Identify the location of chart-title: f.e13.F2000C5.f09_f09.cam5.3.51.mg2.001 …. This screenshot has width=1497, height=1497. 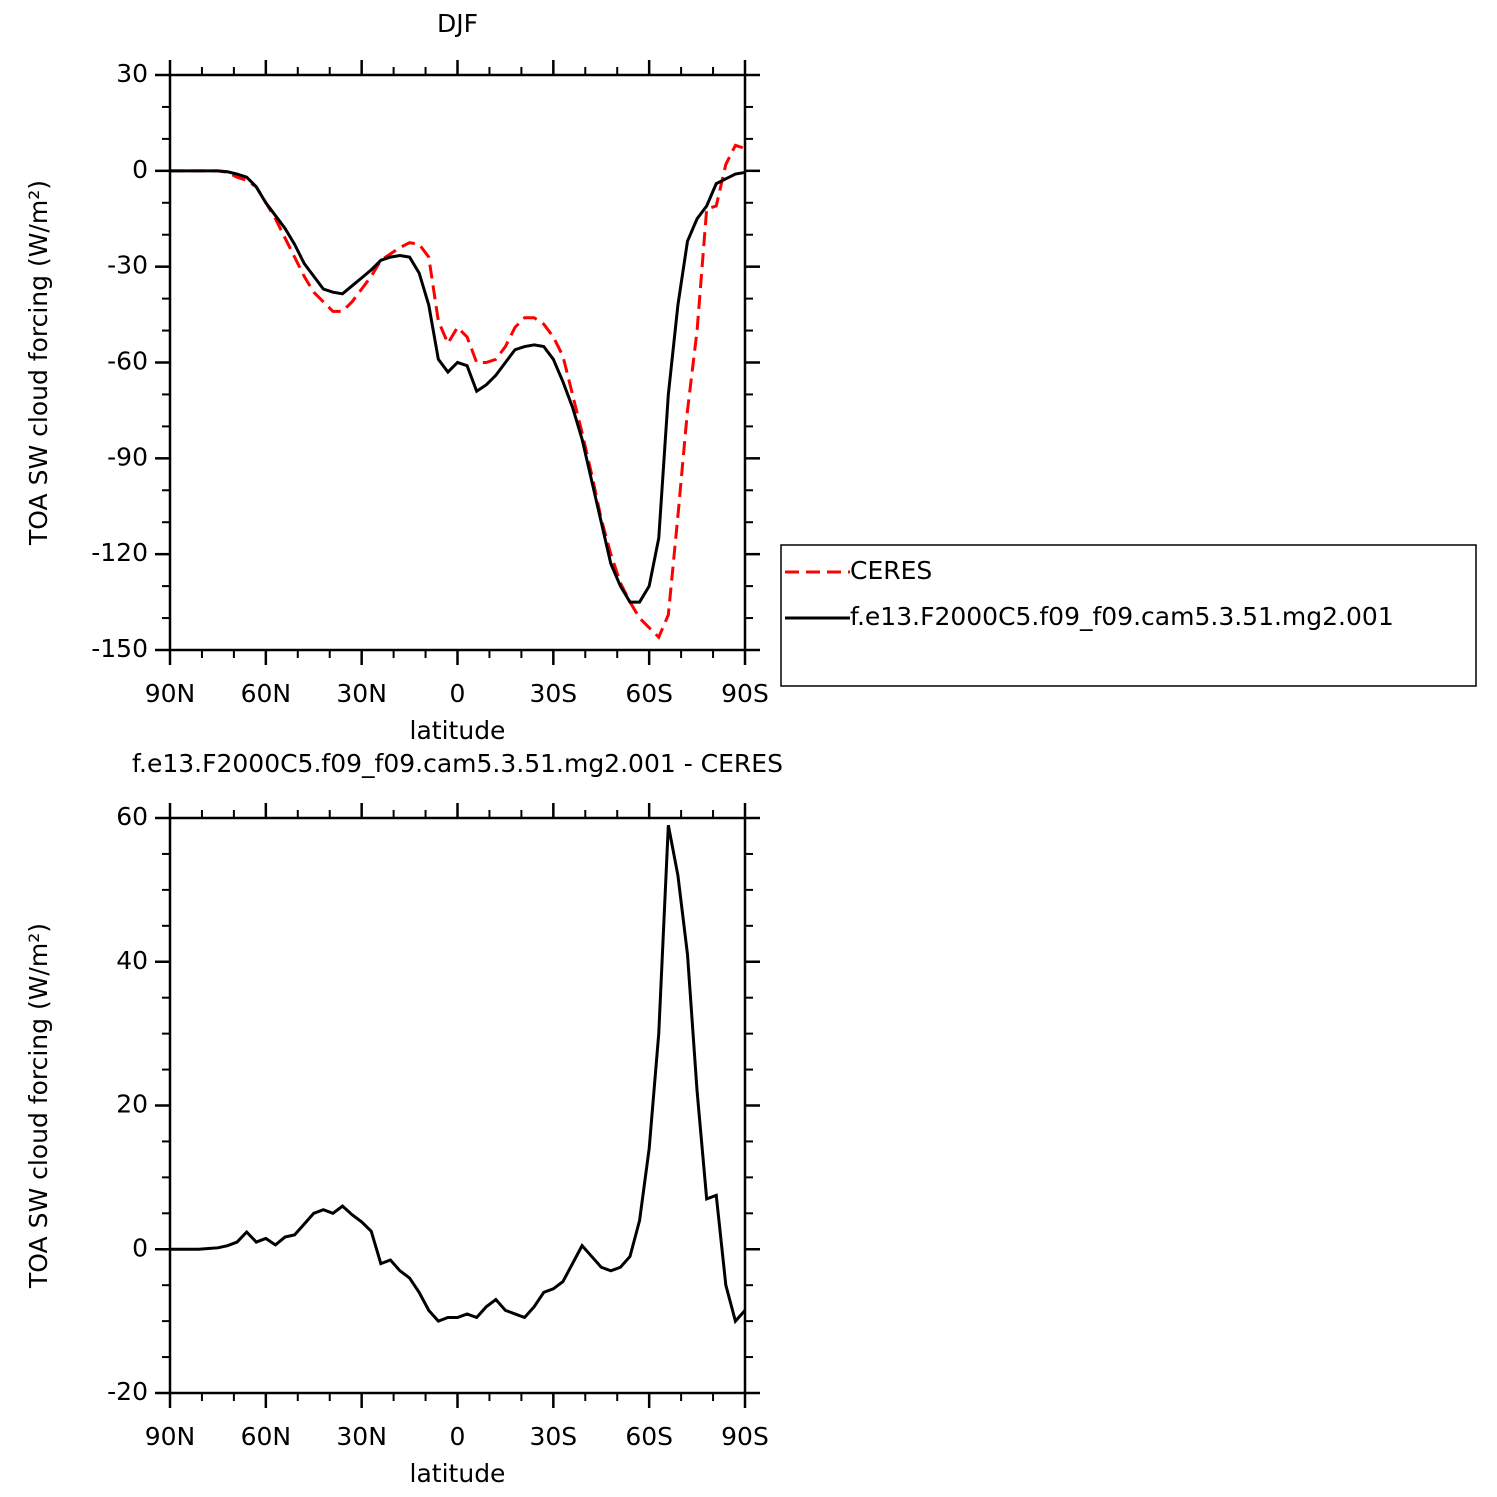
(457, 763).